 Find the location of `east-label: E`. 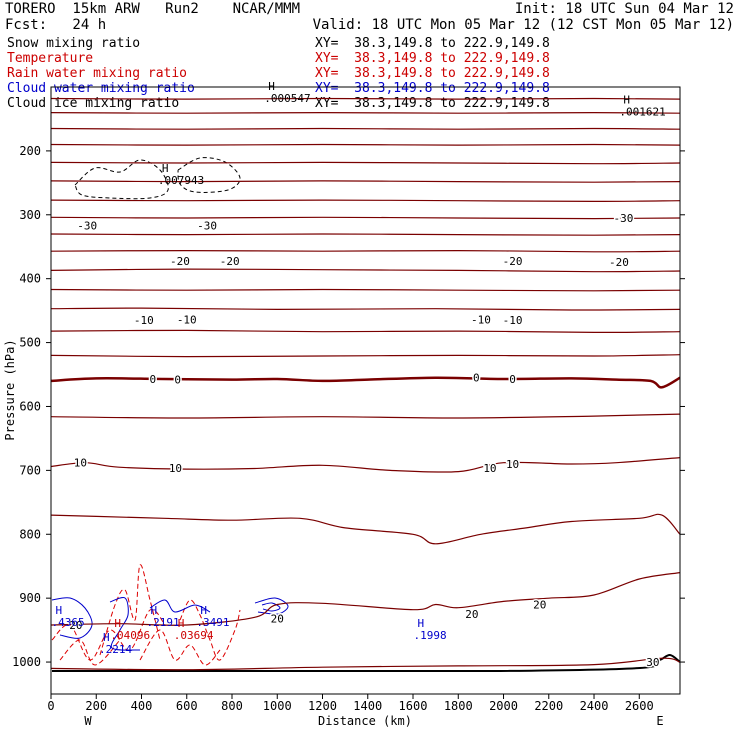

east-label: E is located at coordinates (659, 721).